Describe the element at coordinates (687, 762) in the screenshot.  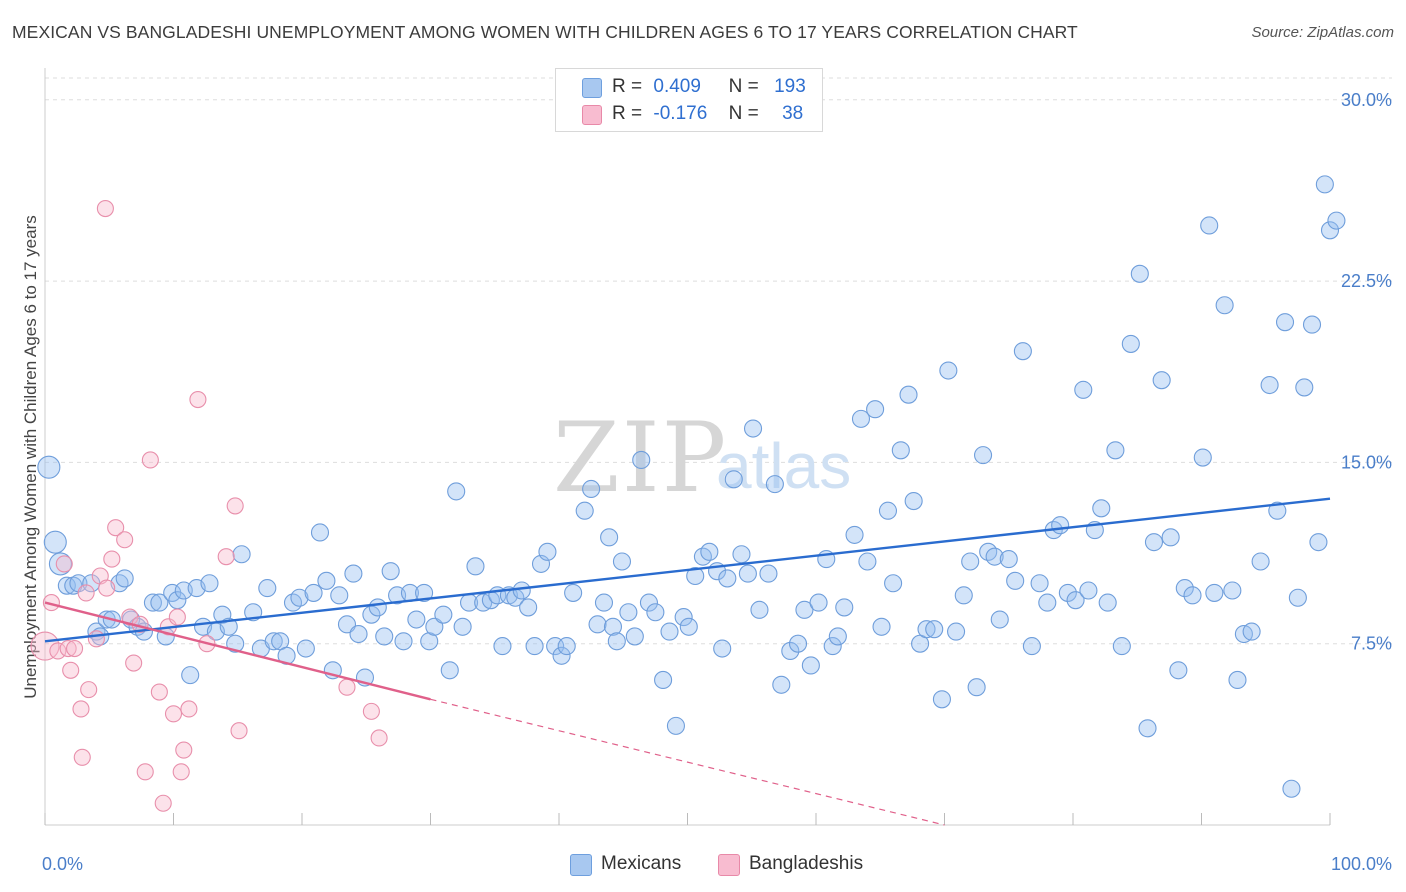
I see `bangladeshis-trend-extension` at that location.